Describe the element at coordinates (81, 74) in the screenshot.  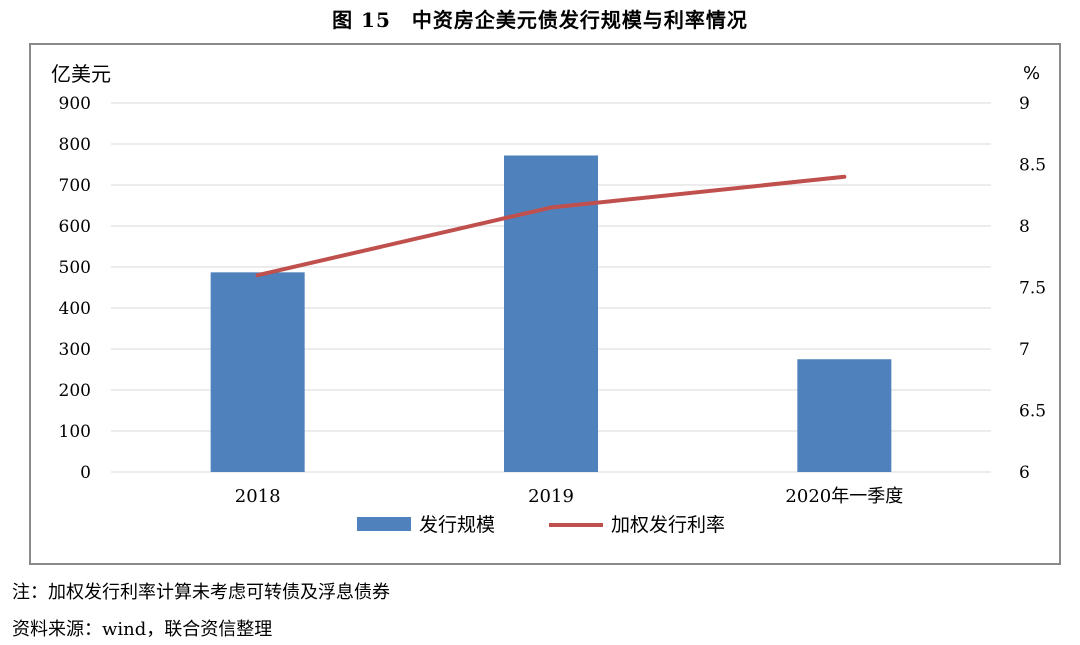
I see `y-left-axis-label: 亿美元` at that location.